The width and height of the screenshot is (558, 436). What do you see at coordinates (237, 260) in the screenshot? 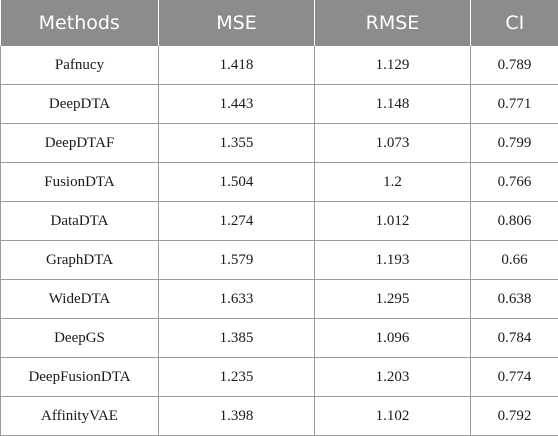
I see `cell-mse: 1.579` at bounding box center [237, 260].